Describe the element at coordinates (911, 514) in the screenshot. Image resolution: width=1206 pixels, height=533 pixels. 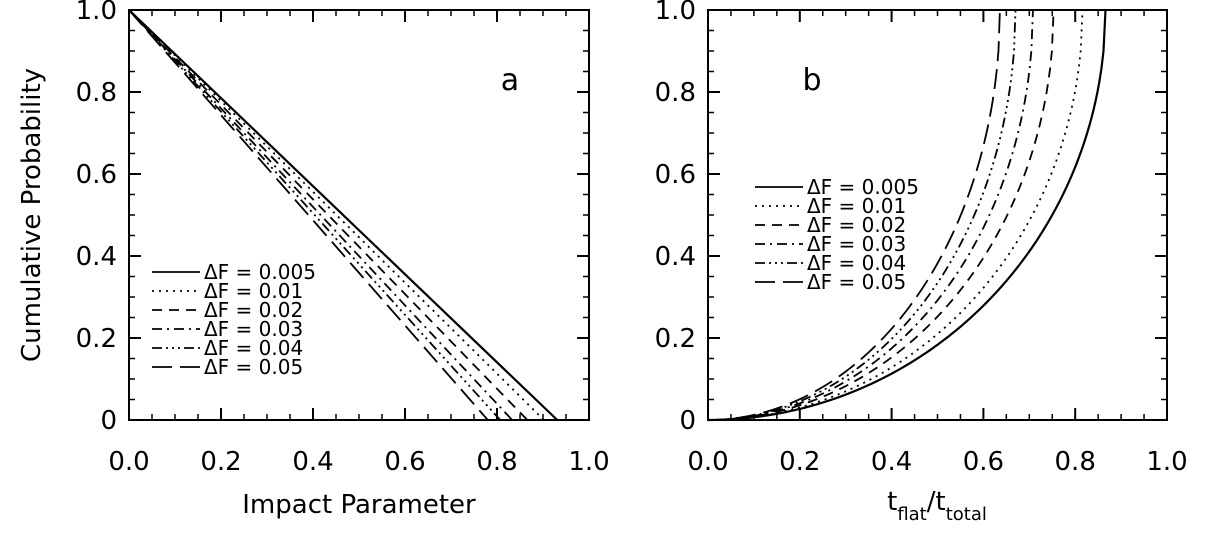
I see `x-axis-title-b-sub1: flat` at that location.